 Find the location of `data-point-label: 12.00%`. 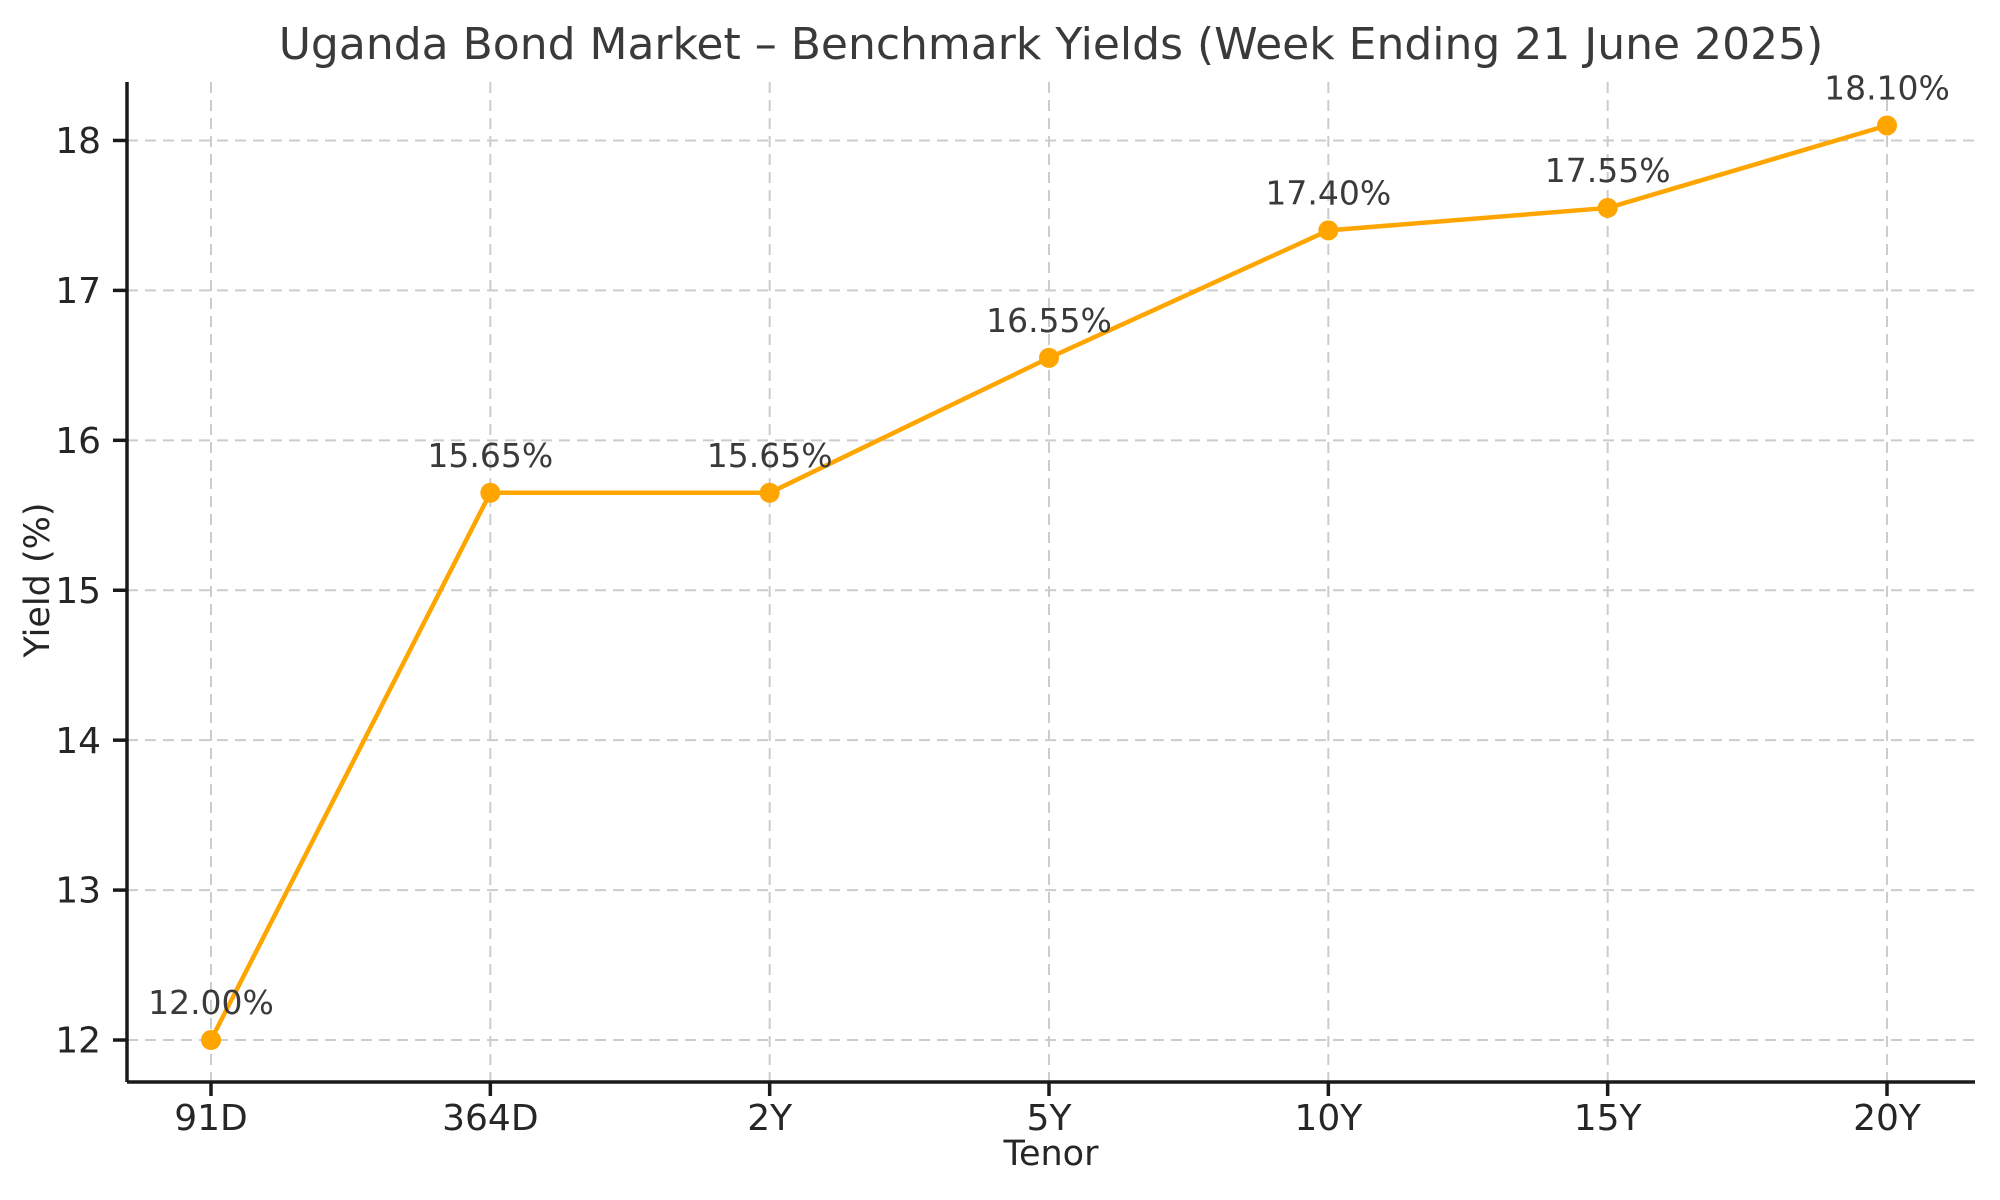

data-point-label: 12.00% is located at coordinates (211, 1002).